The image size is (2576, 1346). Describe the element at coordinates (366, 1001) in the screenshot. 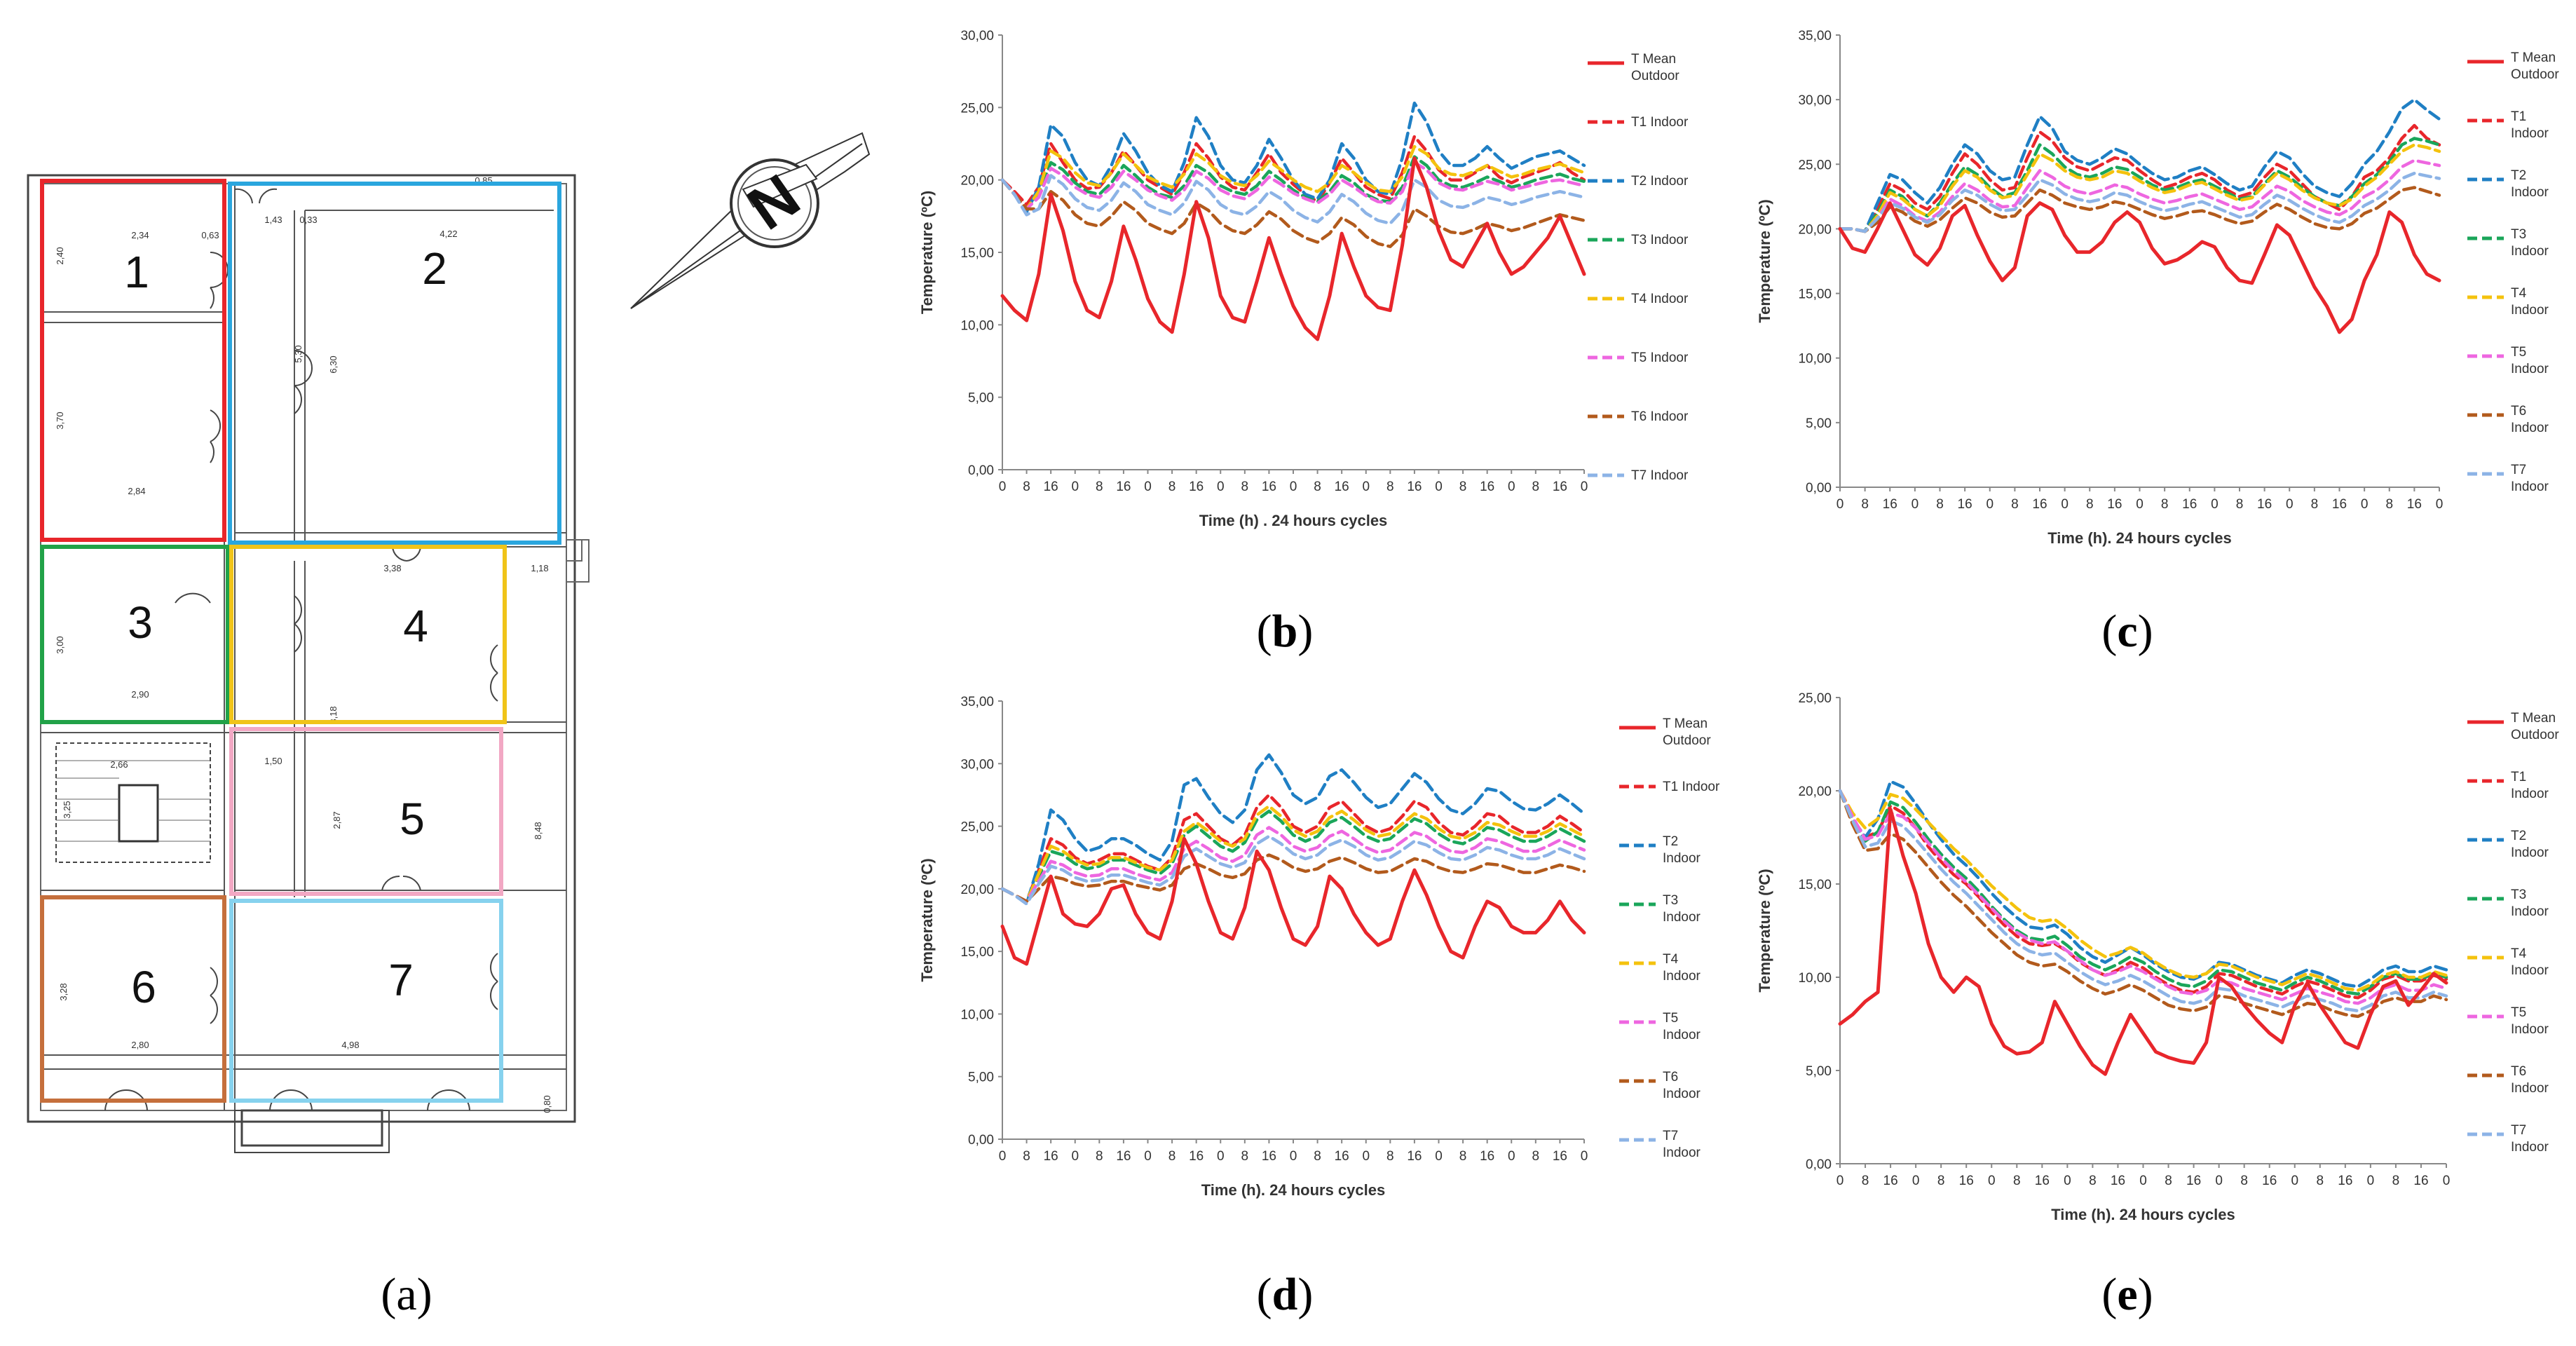

I see `room-7-outline` at that location.